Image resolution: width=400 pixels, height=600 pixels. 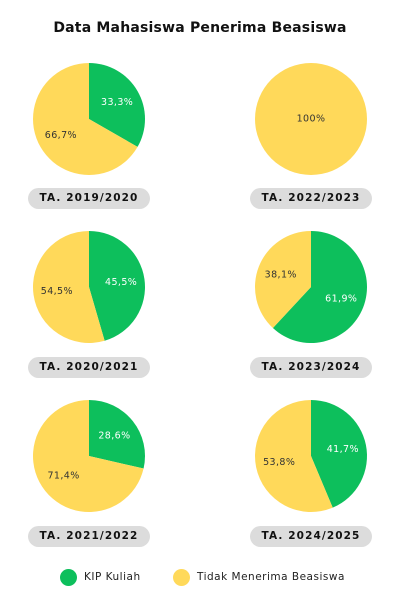 I want to click on pie-value-label-kip-kuliah: 28,6%, so click(x=114, y=435).